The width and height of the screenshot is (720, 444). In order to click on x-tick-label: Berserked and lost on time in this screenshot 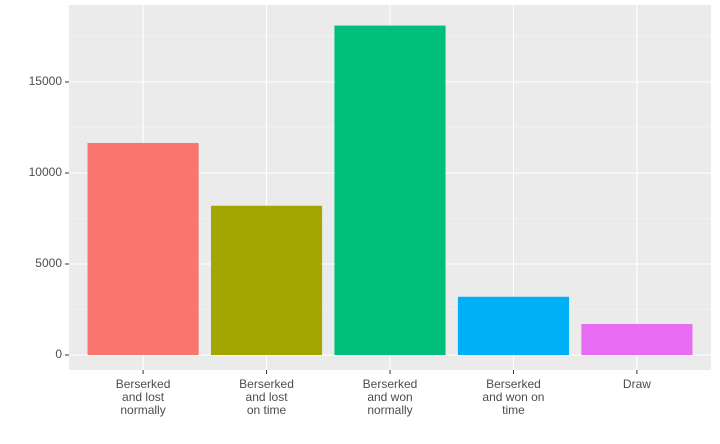, I will do `click(266, 397)`.